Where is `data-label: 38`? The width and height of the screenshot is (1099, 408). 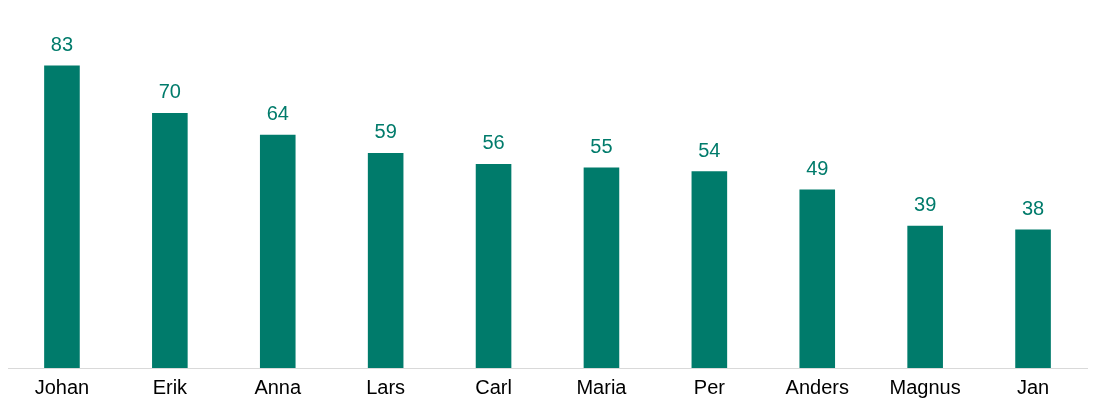 data-label: 38 is located at coordinates (1033, 208).